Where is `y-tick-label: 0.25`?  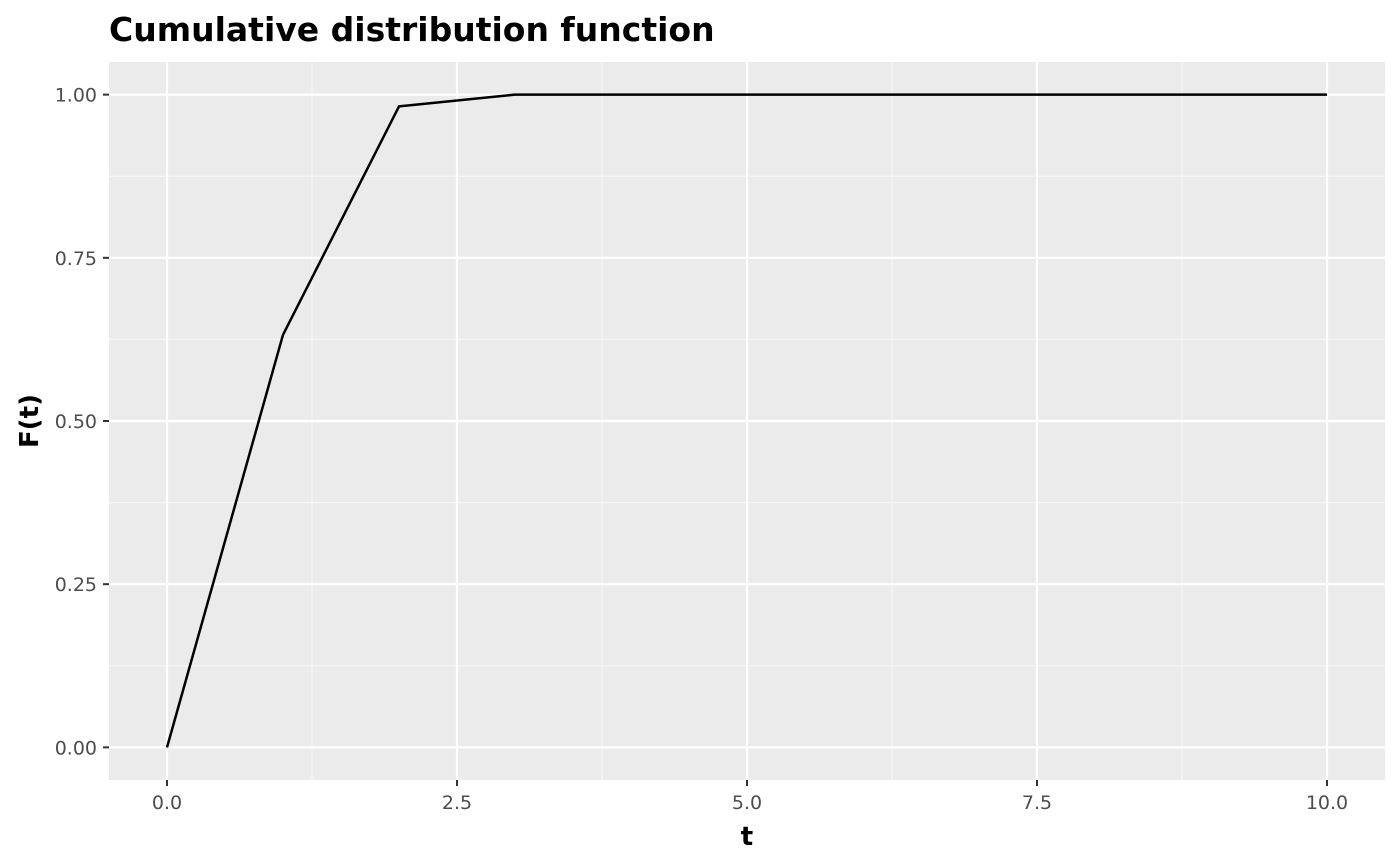
y-tick-label: 0.25 is located at coordinates (76, 585).